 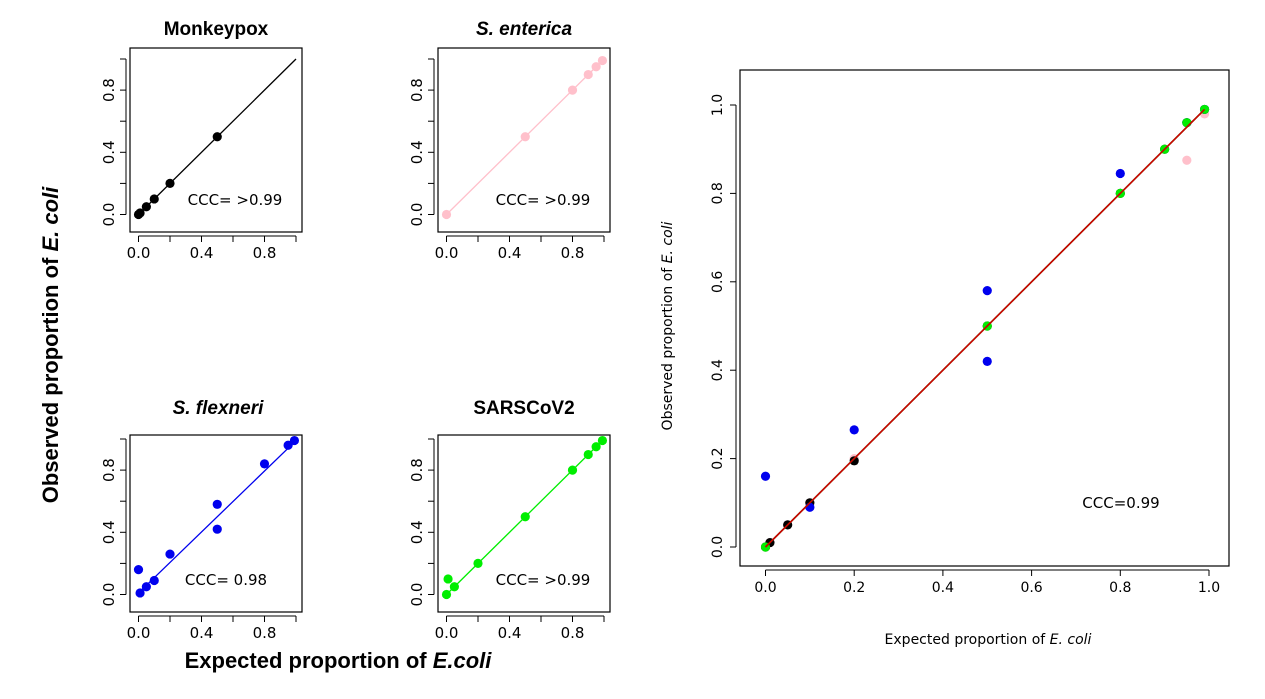 I want to click on fit-line, so click(x=217, y=517).